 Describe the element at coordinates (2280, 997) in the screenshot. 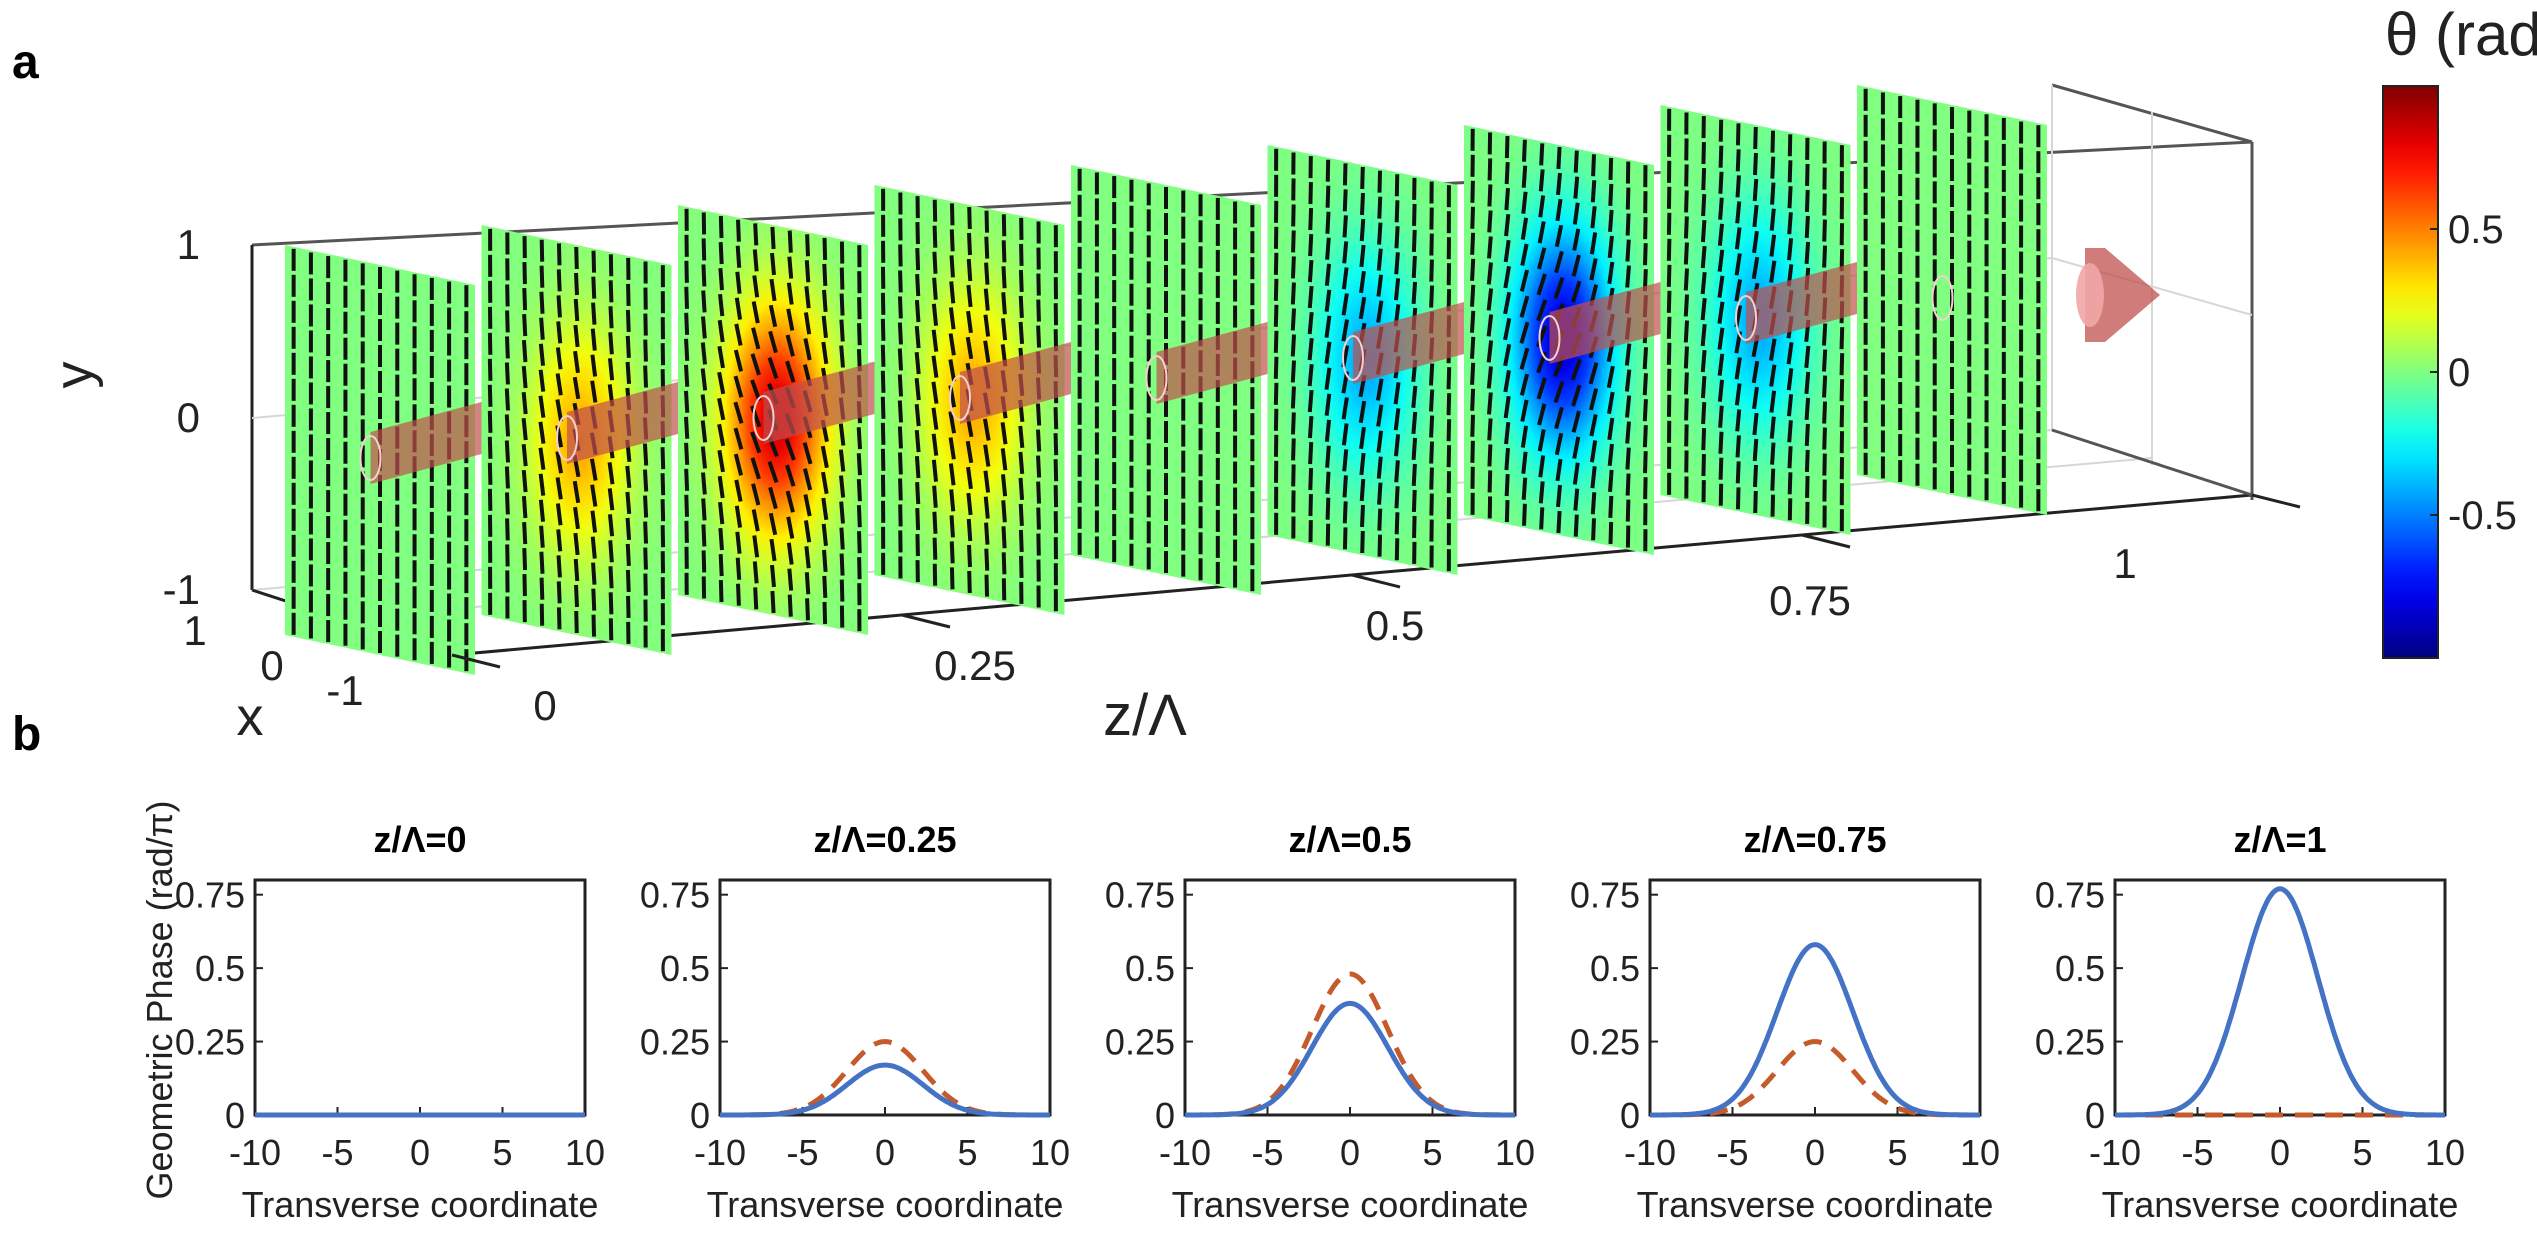

I see `subplot-frame` at that location.